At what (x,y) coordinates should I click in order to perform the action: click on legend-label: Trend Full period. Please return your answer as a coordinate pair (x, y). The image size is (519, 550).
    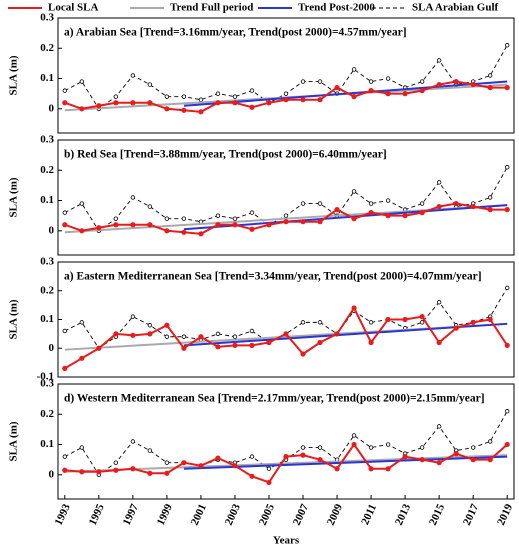
    Looking at the image, I should click on (211, 8).